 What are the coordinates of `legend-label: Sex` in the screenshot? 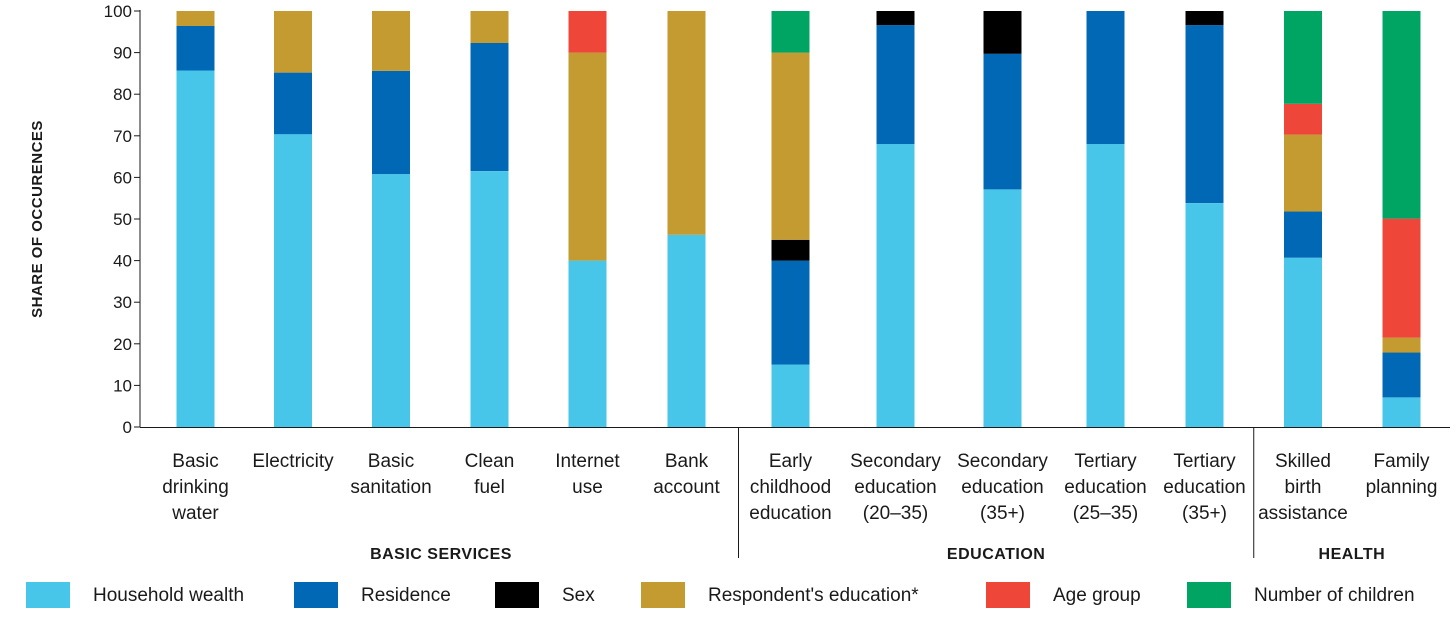 It's located at (578, 595).